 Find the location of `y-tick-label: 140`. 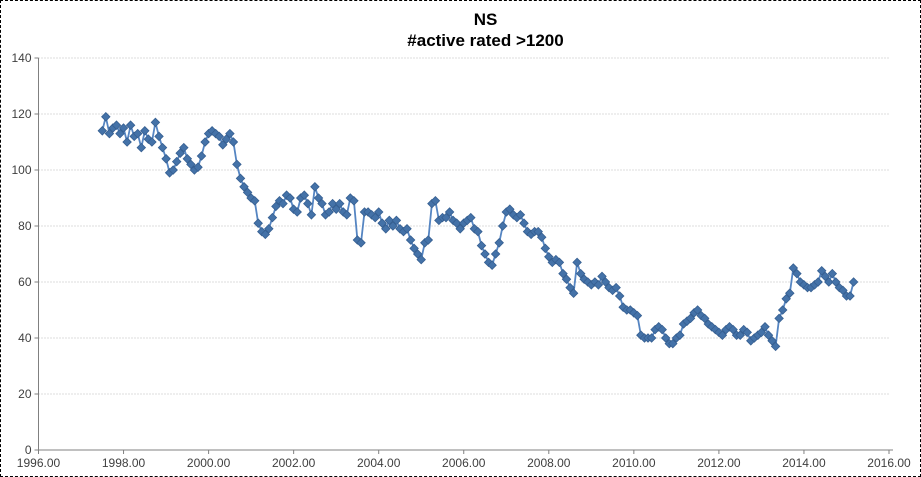

y-tick-label: 140 is located at coordinates (21, 58).